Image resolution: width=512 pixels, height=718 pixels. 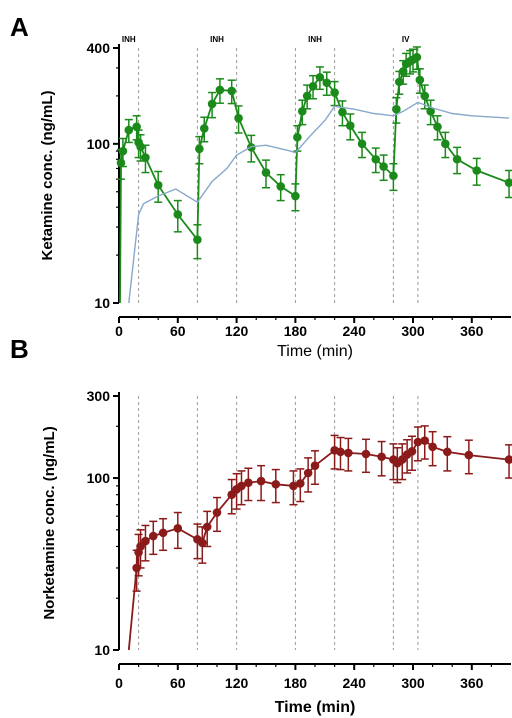 What do you see at coordinates (472, 331) in the screenshot?
I see `a-x-tick-label-6: 360` at bounding box center [472, 331].